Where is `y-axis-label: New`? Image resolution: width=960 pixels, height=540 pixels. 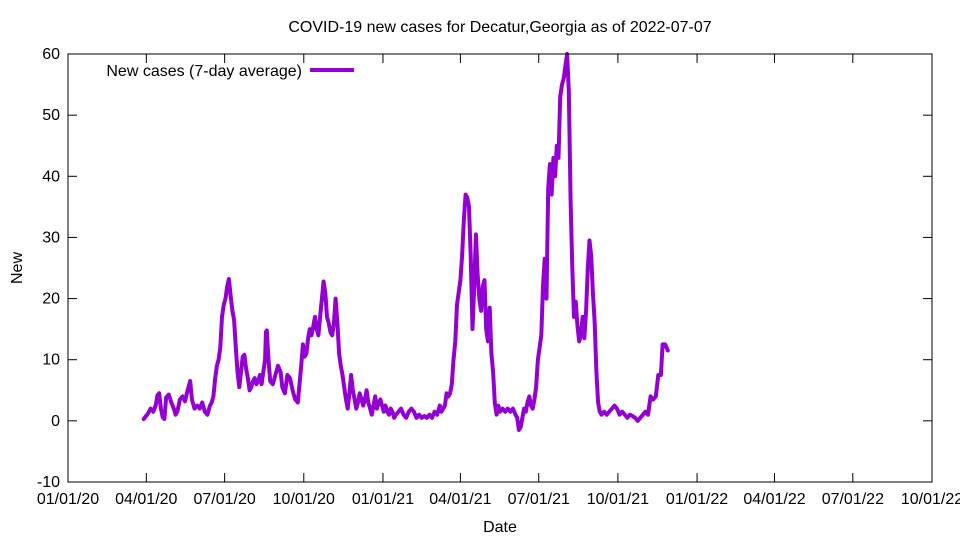
y-axis-label: New is located at coordinates (17, 268).